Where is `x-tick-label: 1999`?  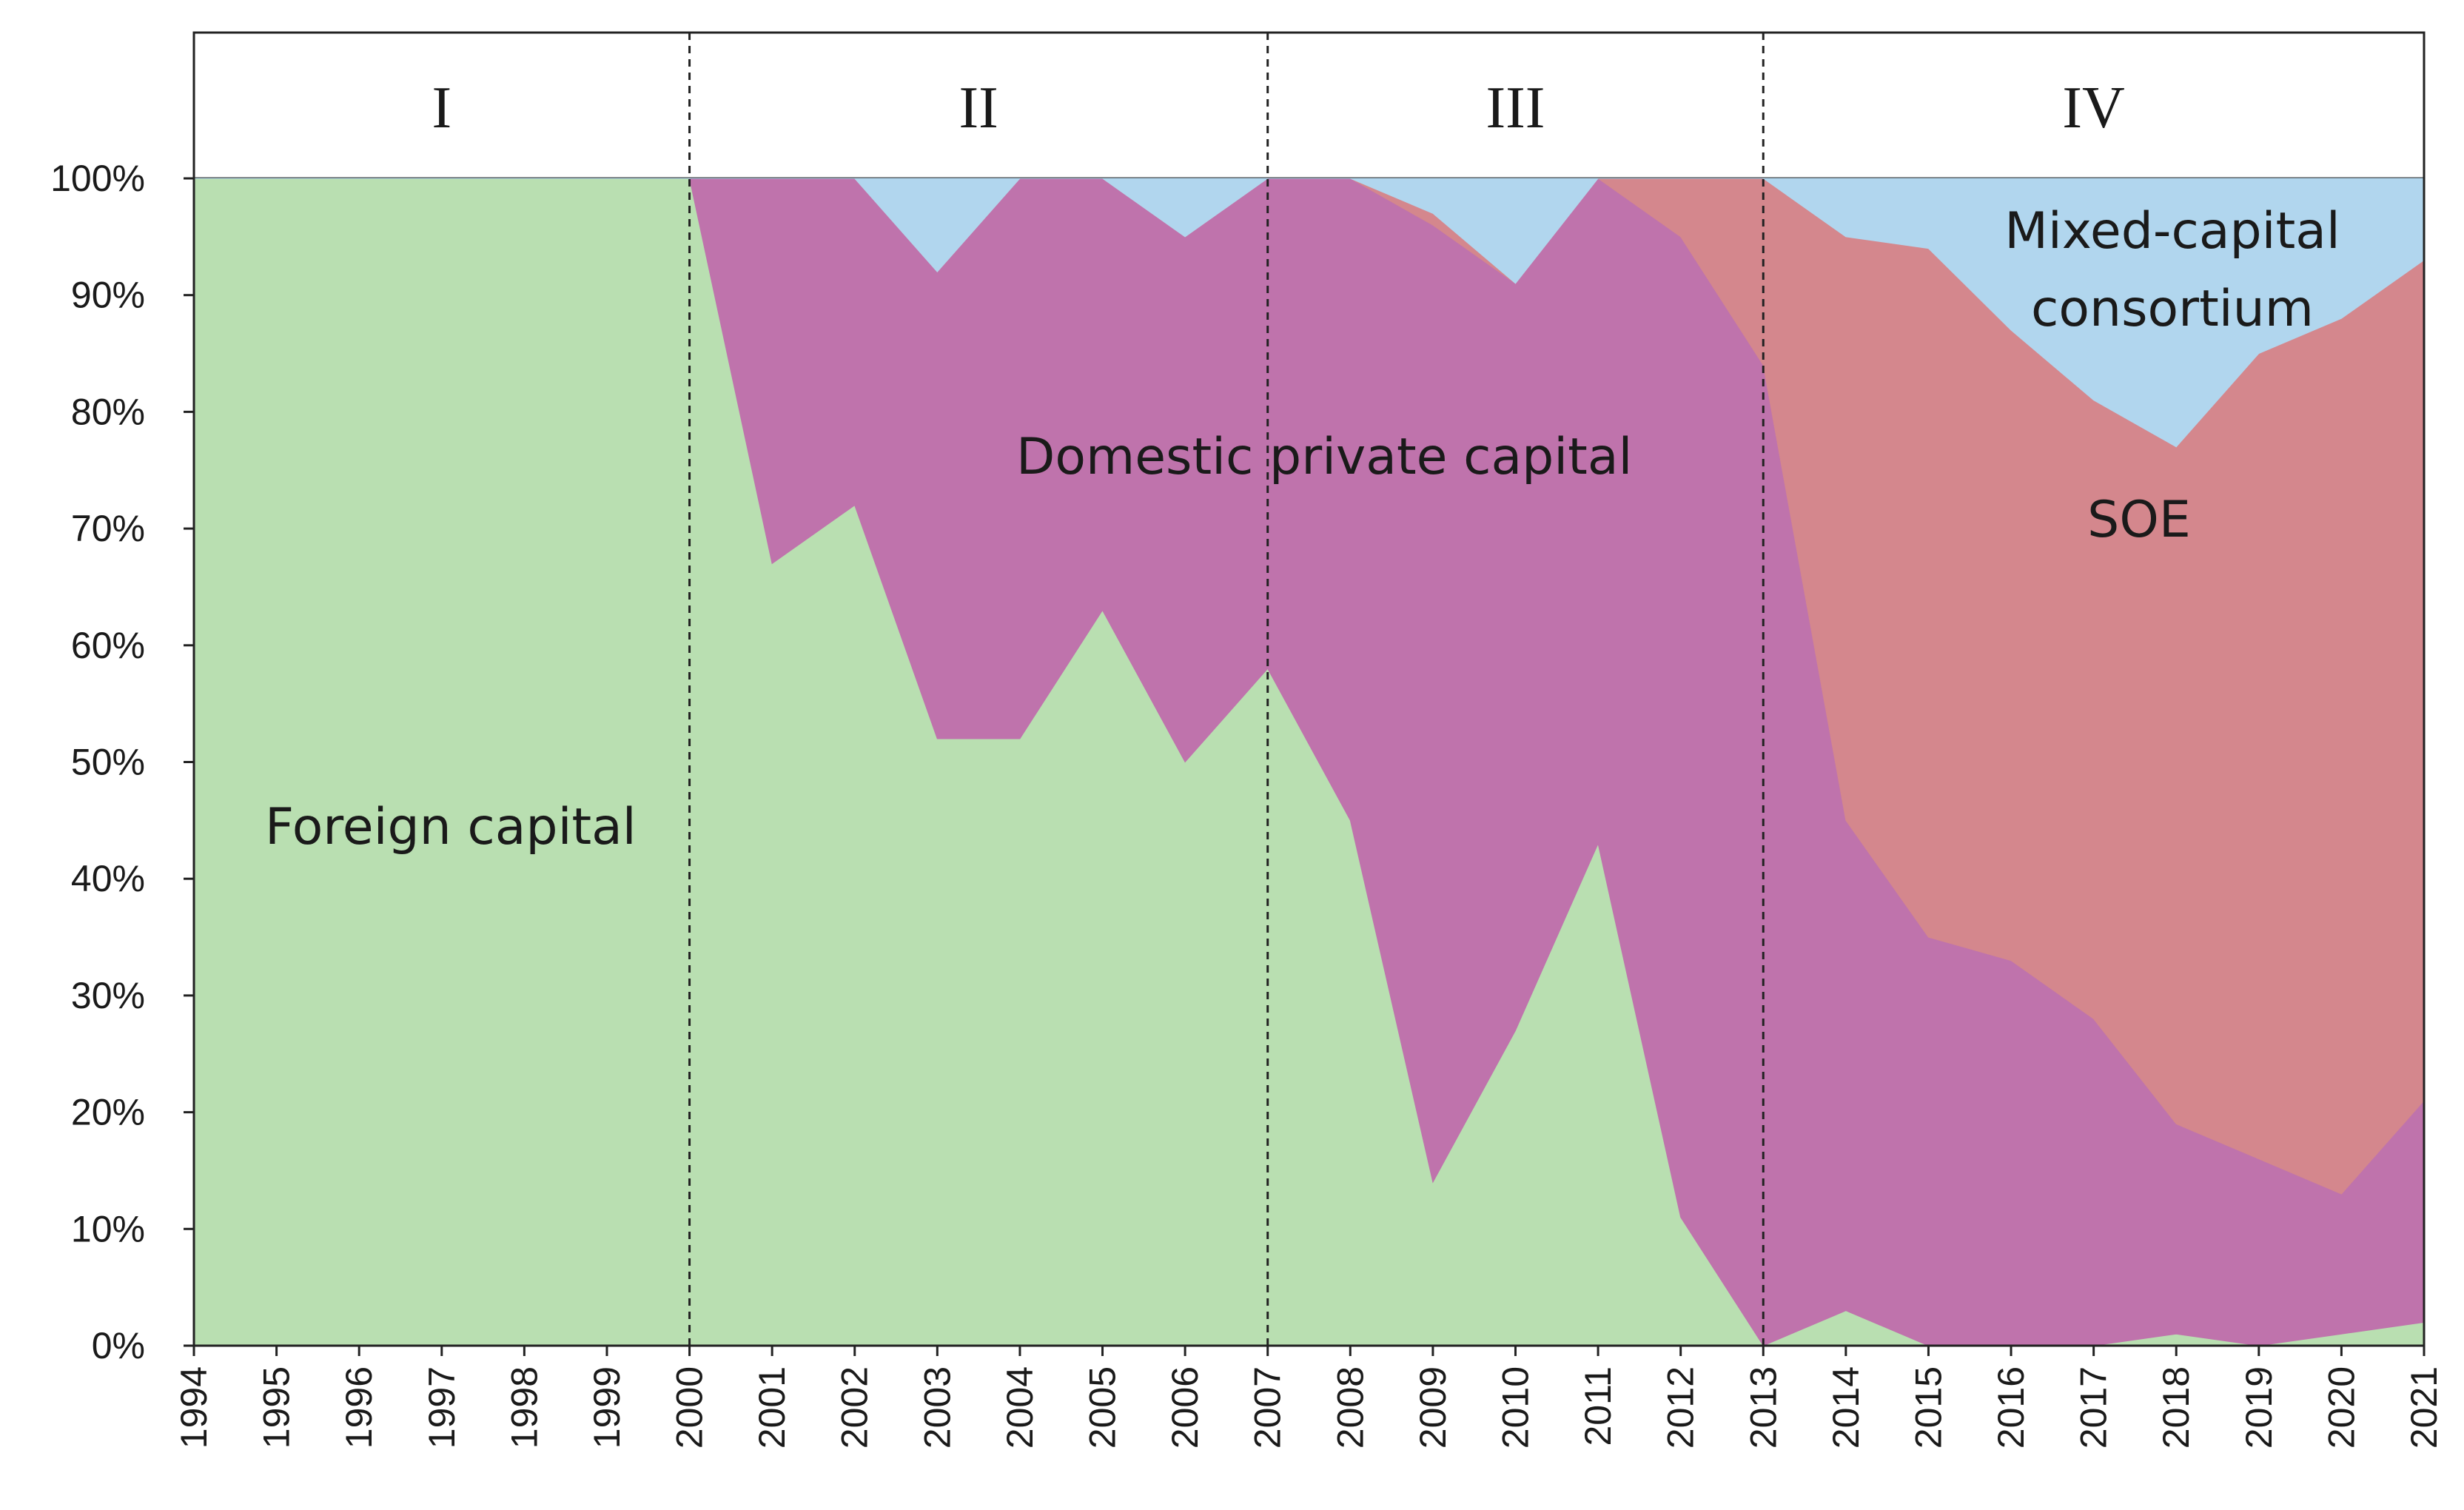 x-tick-label: 1999 is located at coordinates (607, 1407).